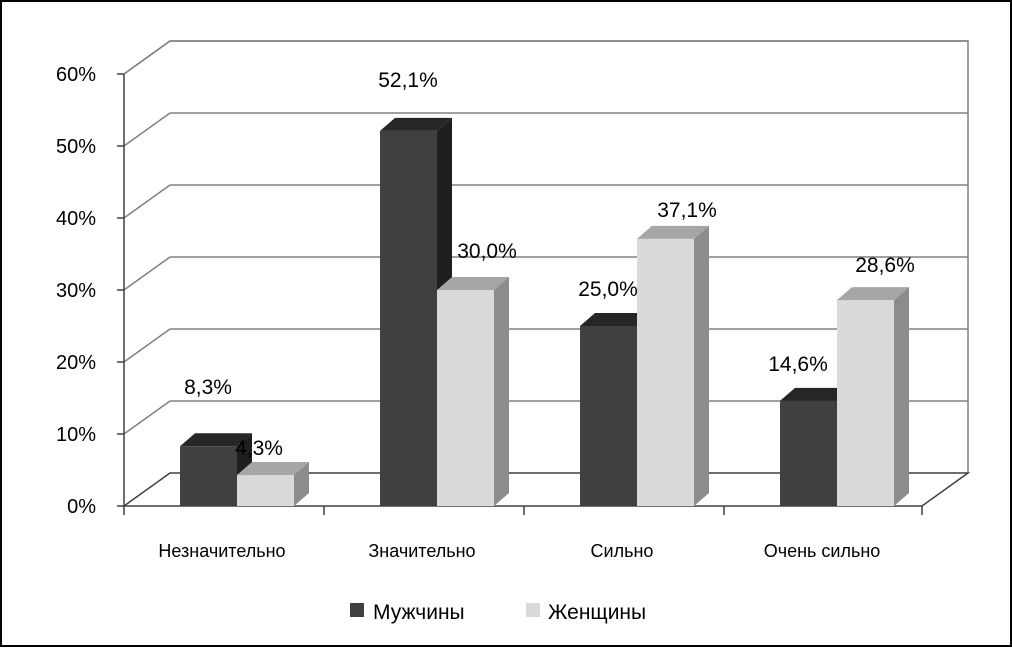 The height and width of the screenshot is (649, 1012). I want to click on legend-swatch-men, so click(357, 610).